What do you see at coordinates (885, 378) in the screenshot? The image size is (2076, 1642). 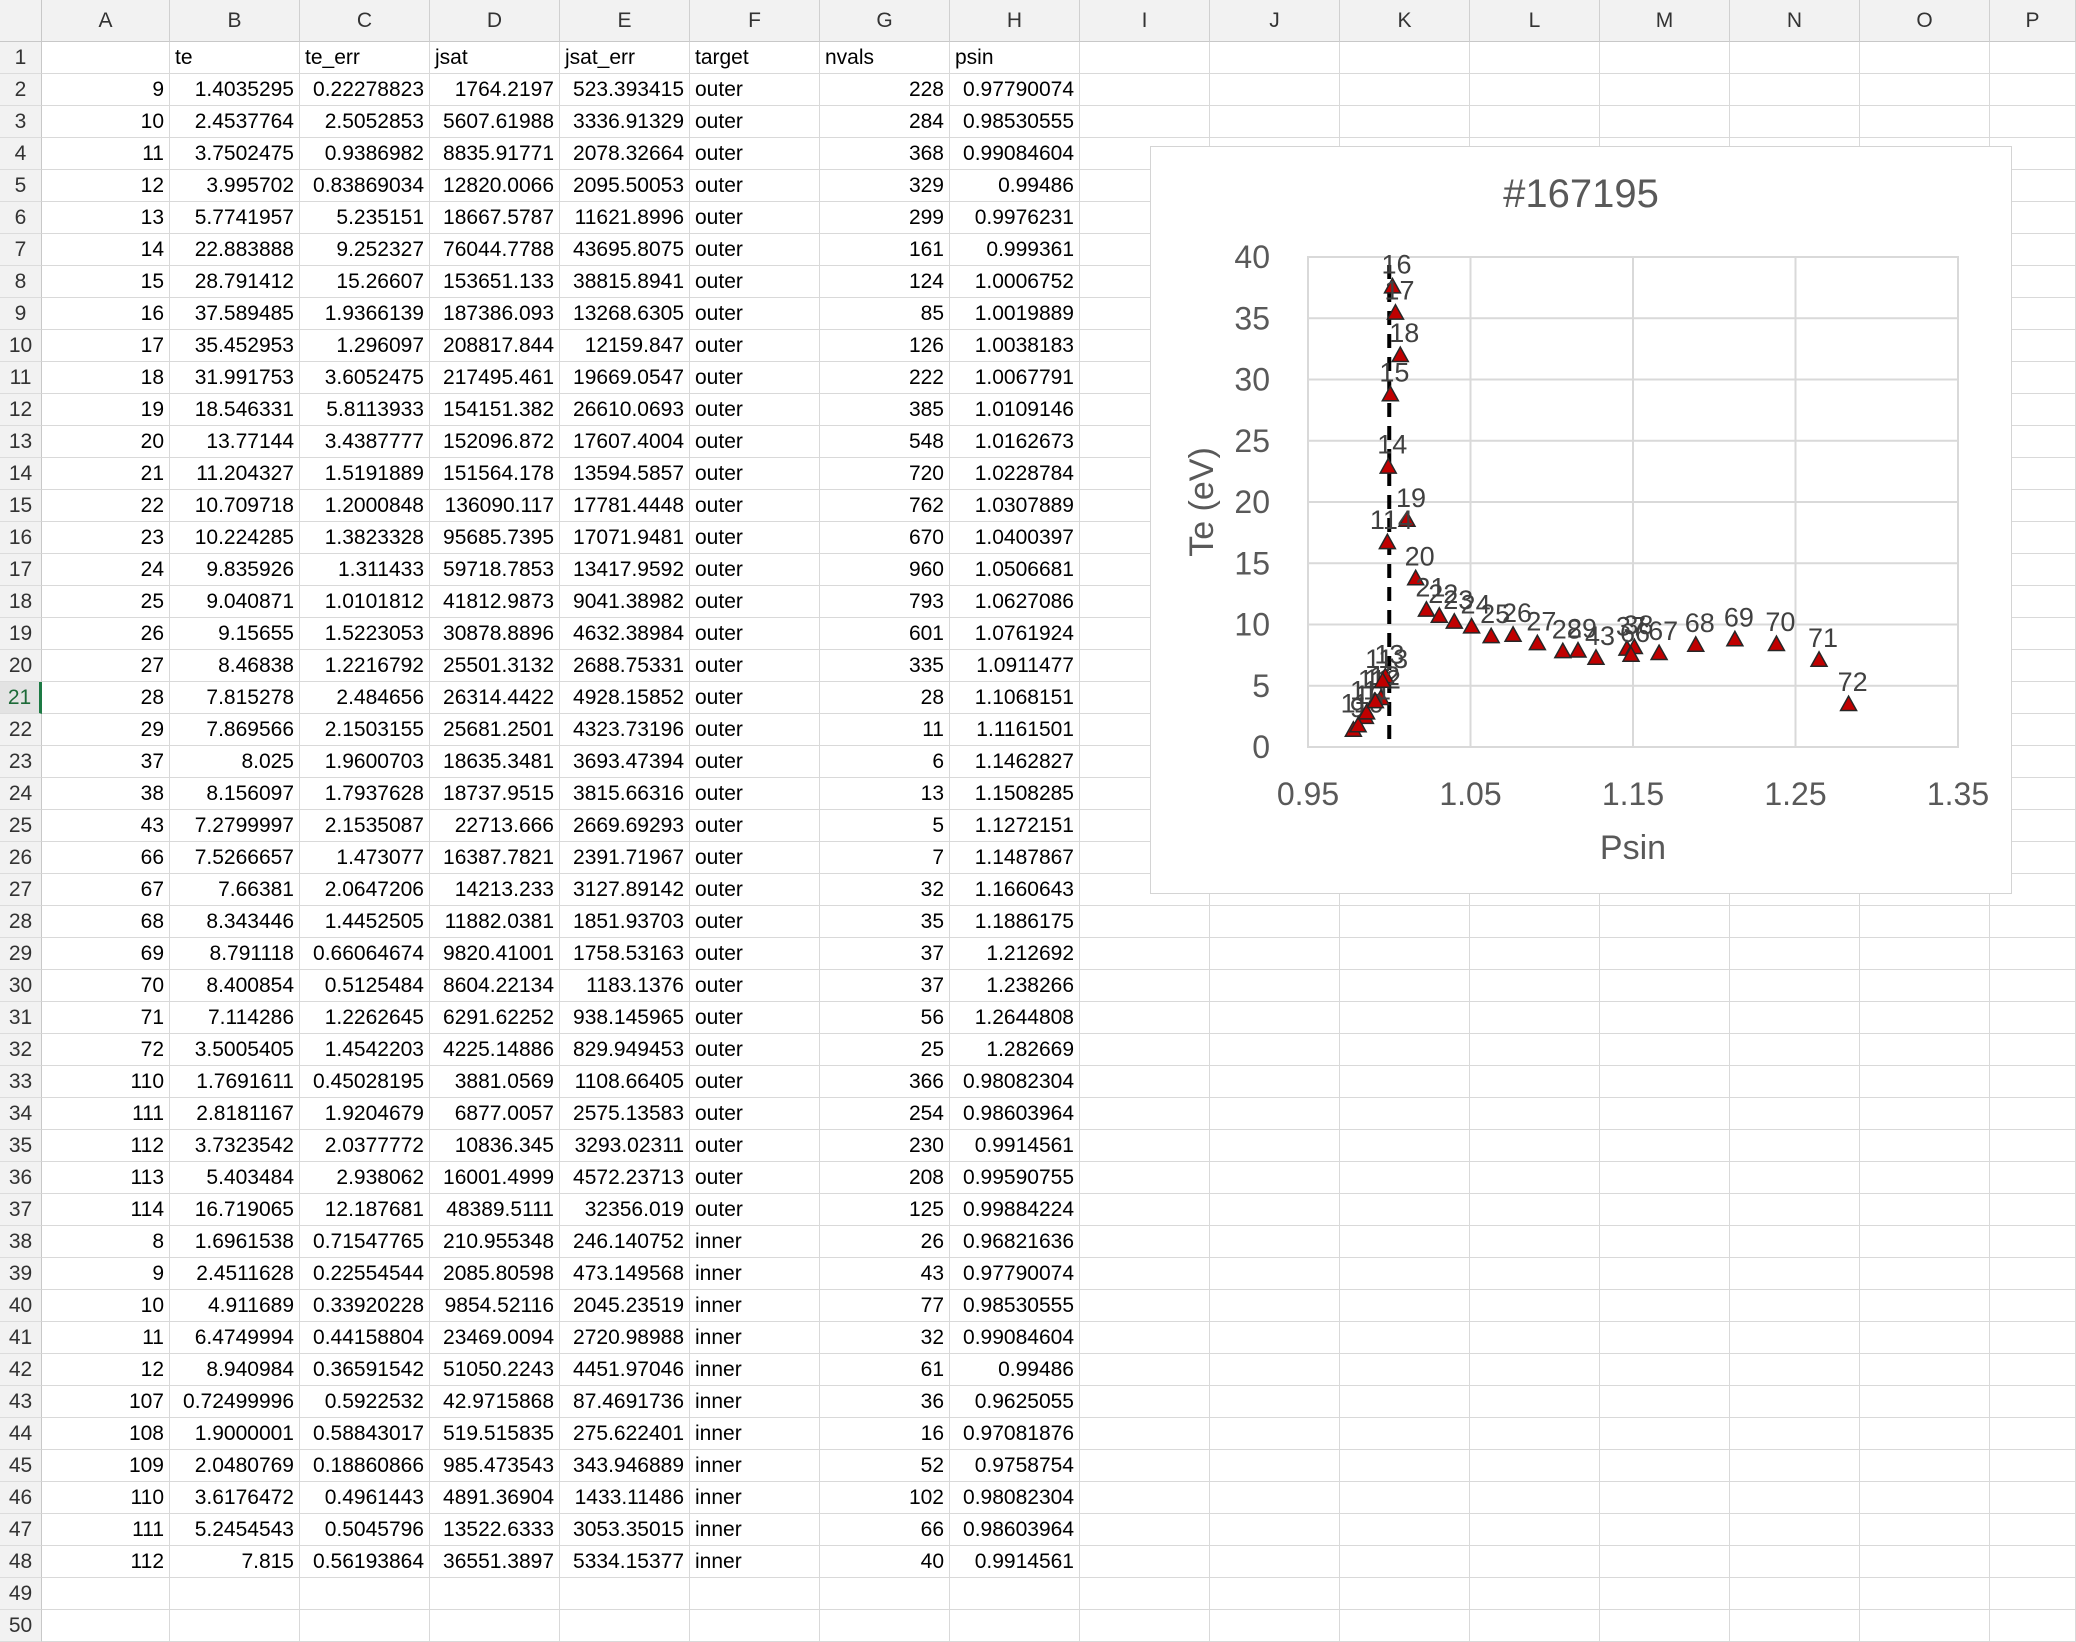 I see `cell-g11: 222` at bounding box center [885, 378].